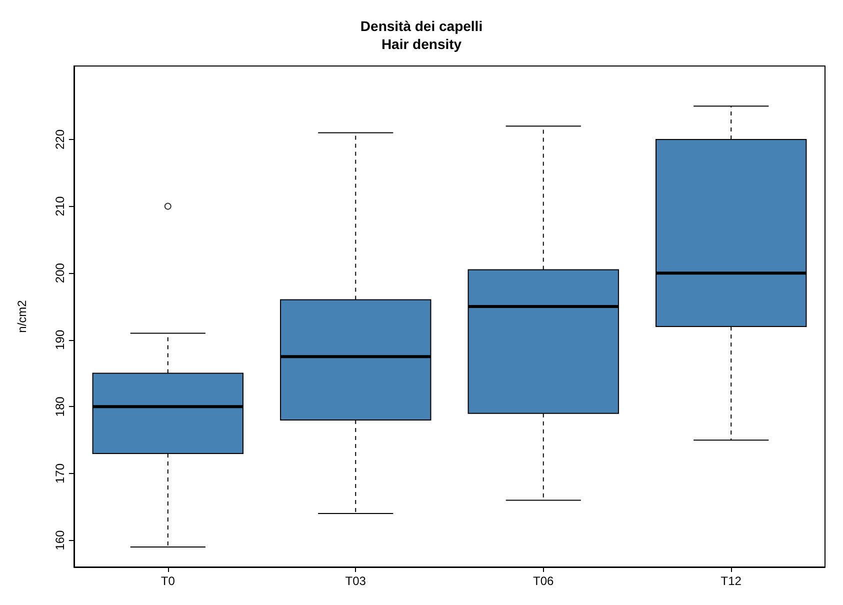  I want to click on x-tick-label: T06, so click(543, 581).